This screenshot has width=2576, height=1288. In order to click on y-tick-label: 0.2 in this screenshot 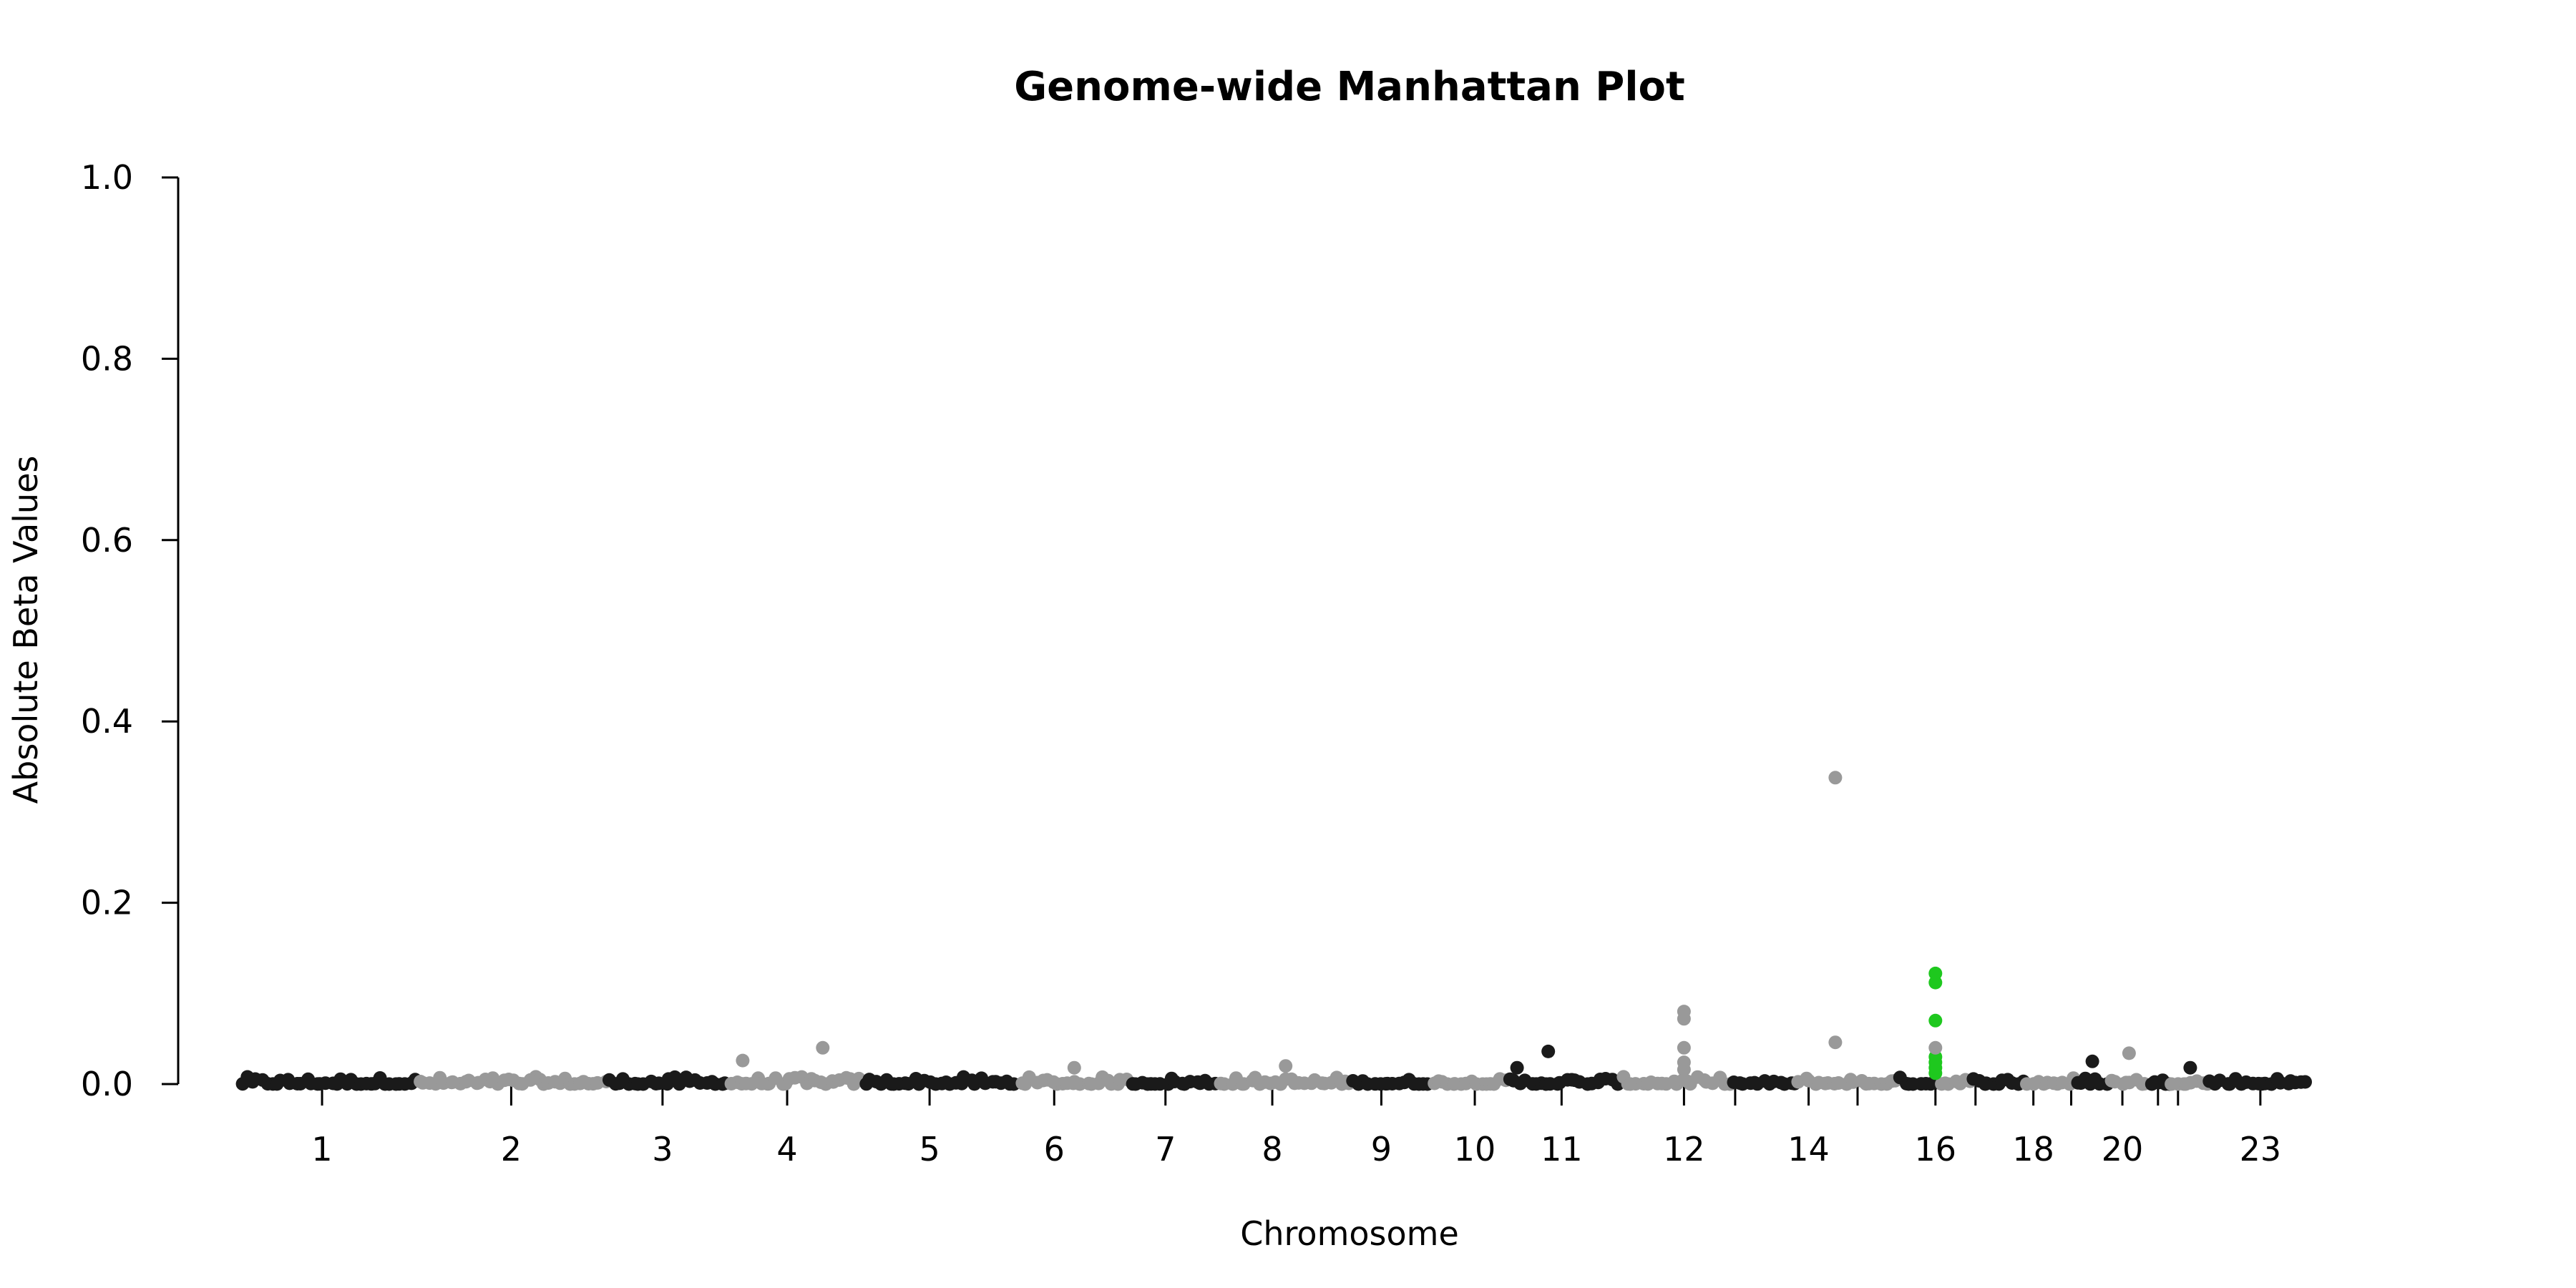, I will do `click(107, 903)`.